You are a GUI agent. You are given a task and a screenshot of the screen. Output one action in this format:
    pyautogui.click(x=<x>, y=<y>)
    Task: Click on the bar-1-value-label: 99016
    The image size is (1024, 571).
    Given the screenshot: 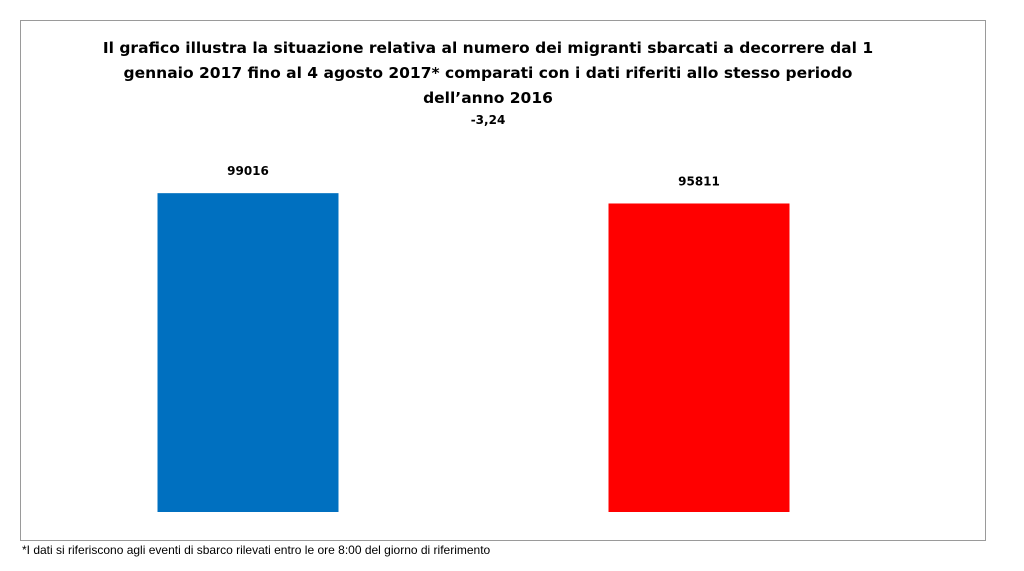 What is the action you would take?
    pyautogui.click(x=248, y=171)
    